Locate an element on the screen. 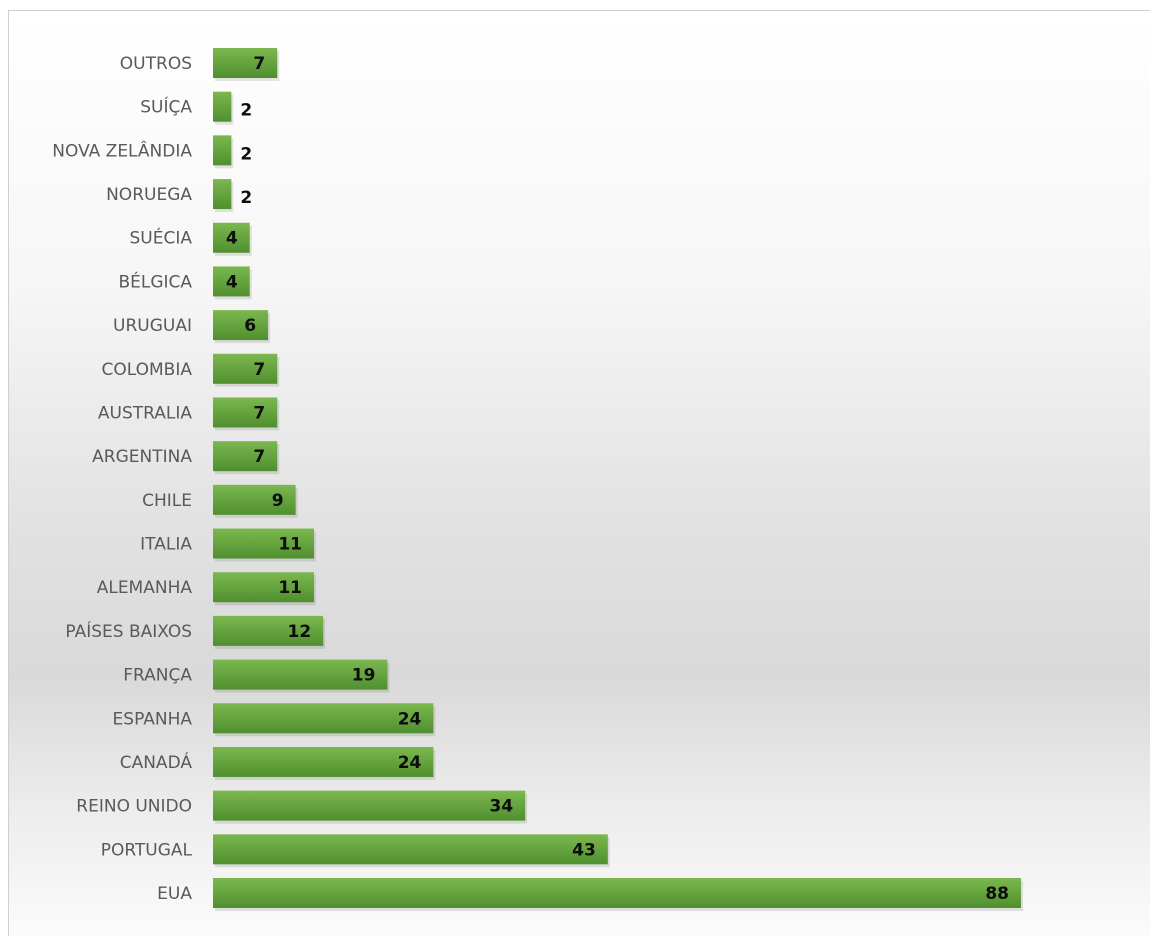 The width and height of the screenshot is (1150, 936). category-label: ARGENTINA is located at coordinates (142, 457).